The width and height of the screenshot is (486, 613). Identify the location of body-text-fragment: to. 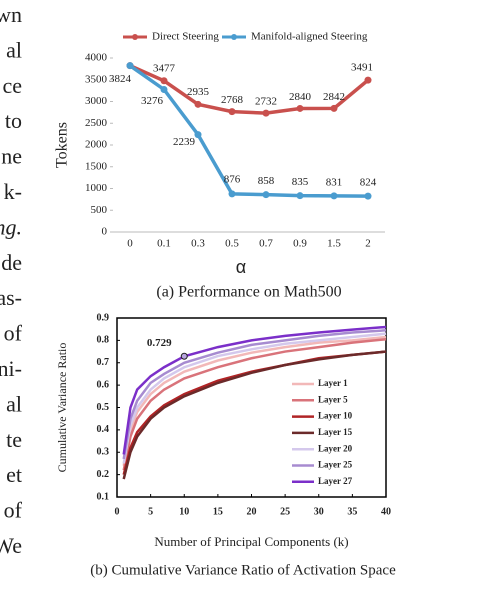
(13, 120).